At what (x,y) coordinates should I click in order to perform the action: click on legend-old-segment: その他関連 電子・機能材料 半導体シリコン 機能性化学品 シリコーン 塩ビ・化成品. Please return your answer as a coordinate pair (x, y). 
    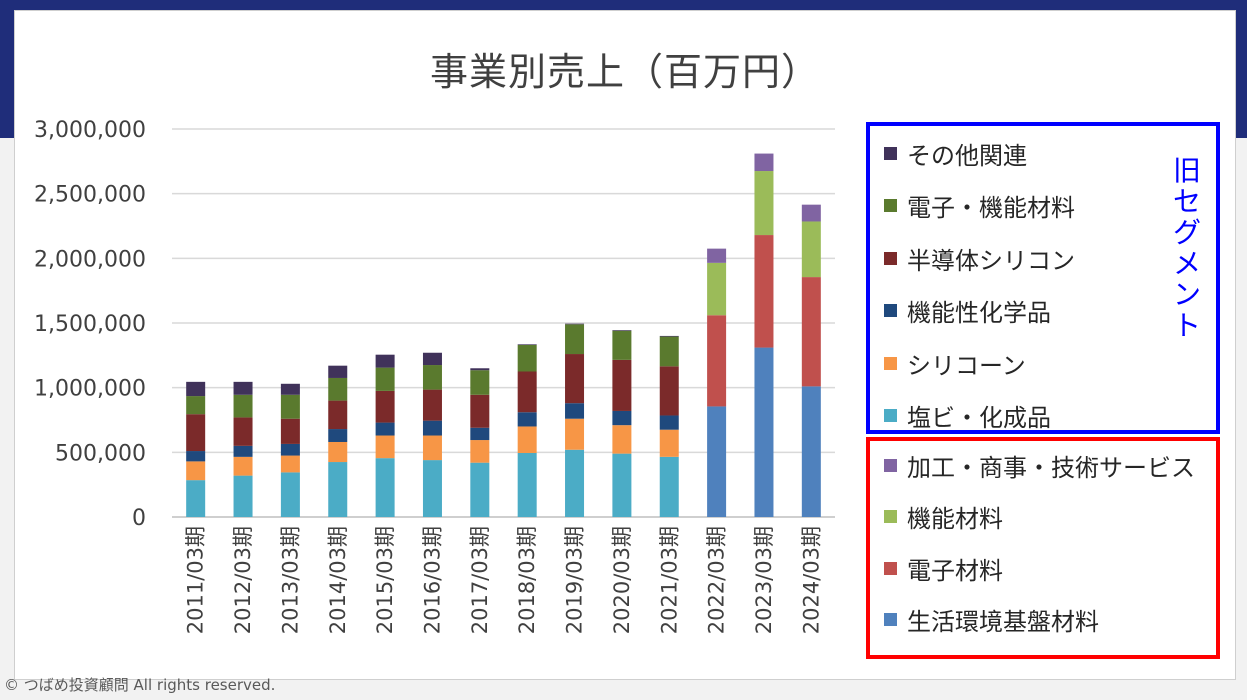
    Looking at the image, I should click on (1043, 278).